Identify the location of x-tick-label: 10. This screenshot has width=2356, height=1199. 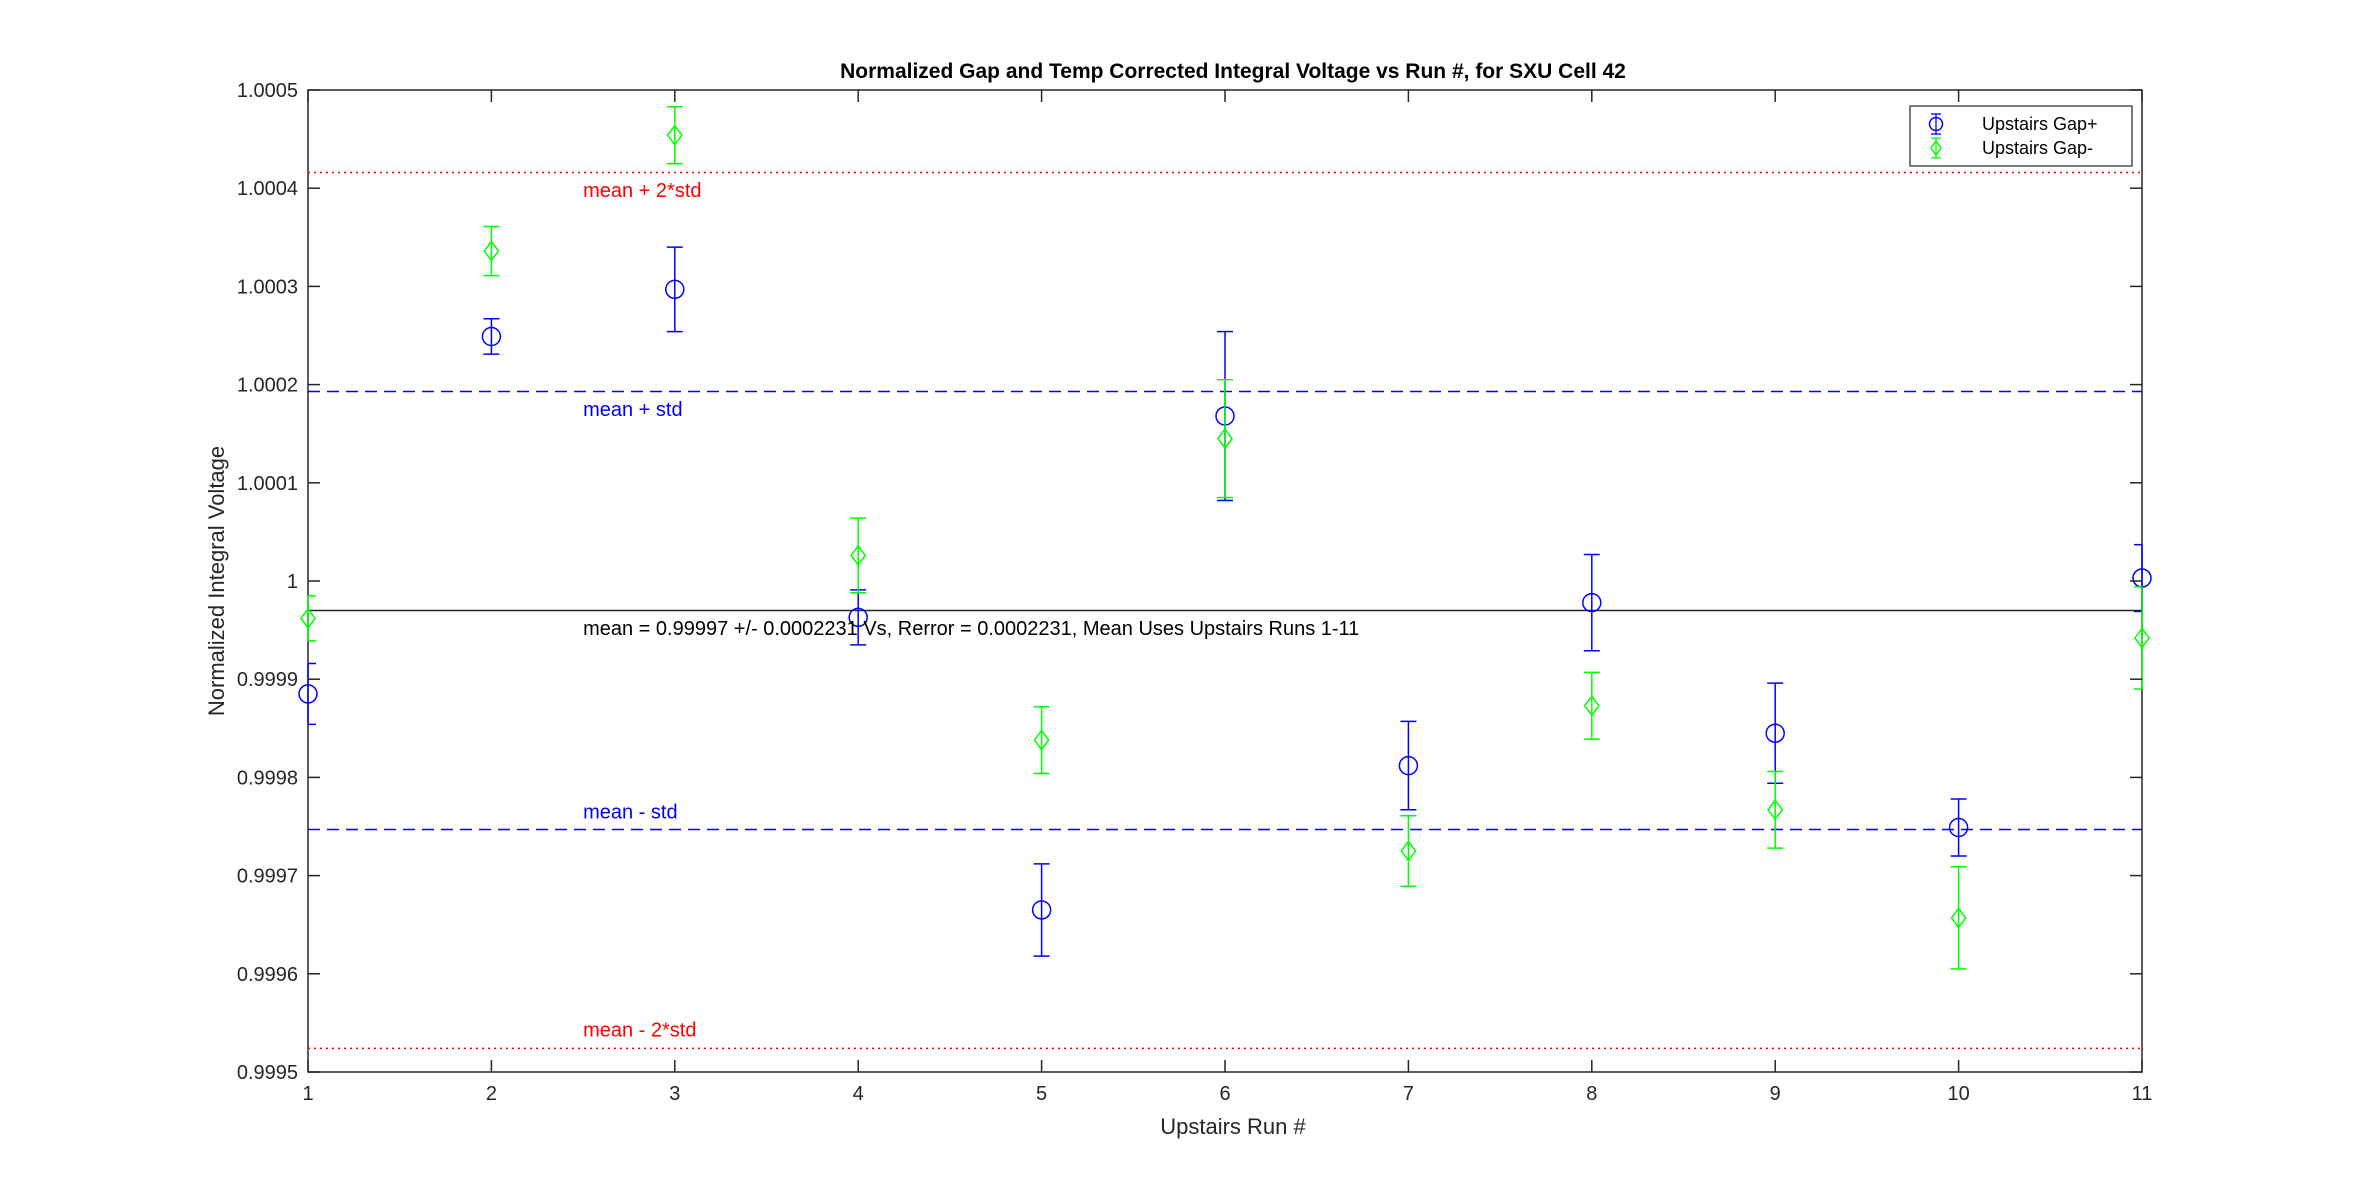
(1958, 1094).